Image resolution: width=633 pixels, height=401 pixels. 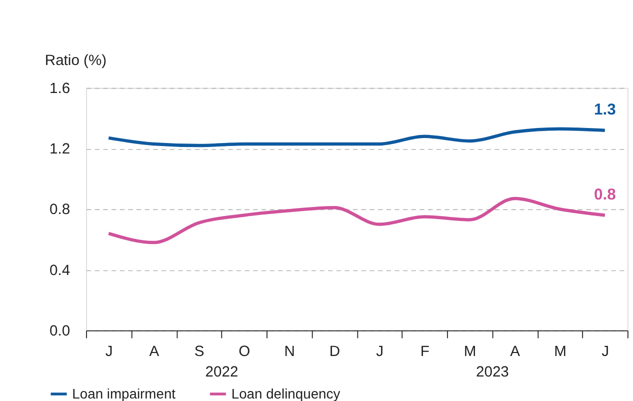 What do you see at coordinates (60, 270) in the screenshot?
I see `y-tick-label: 0.4` at bounding box center [60, 270].